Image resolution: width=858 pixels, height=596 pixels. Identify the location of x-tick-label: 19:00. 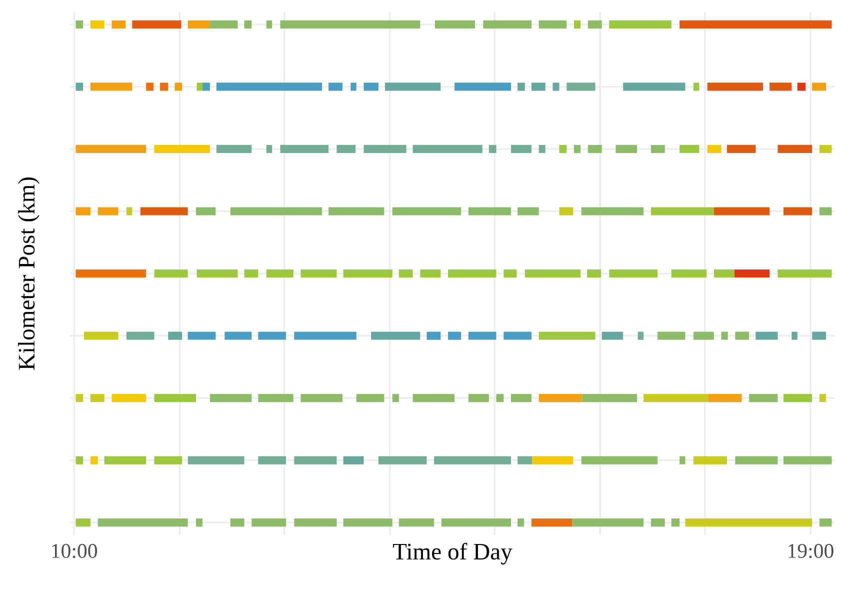
(811, 551).